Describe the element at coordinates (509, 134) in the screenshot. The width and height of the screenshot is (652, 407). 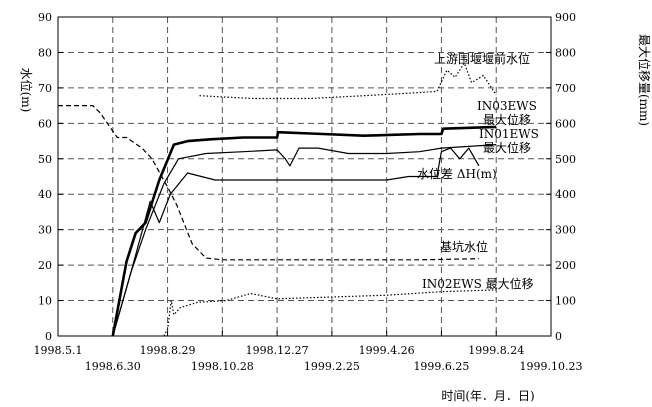
I see `annotation-in01-name: IN01EWS` at that location.